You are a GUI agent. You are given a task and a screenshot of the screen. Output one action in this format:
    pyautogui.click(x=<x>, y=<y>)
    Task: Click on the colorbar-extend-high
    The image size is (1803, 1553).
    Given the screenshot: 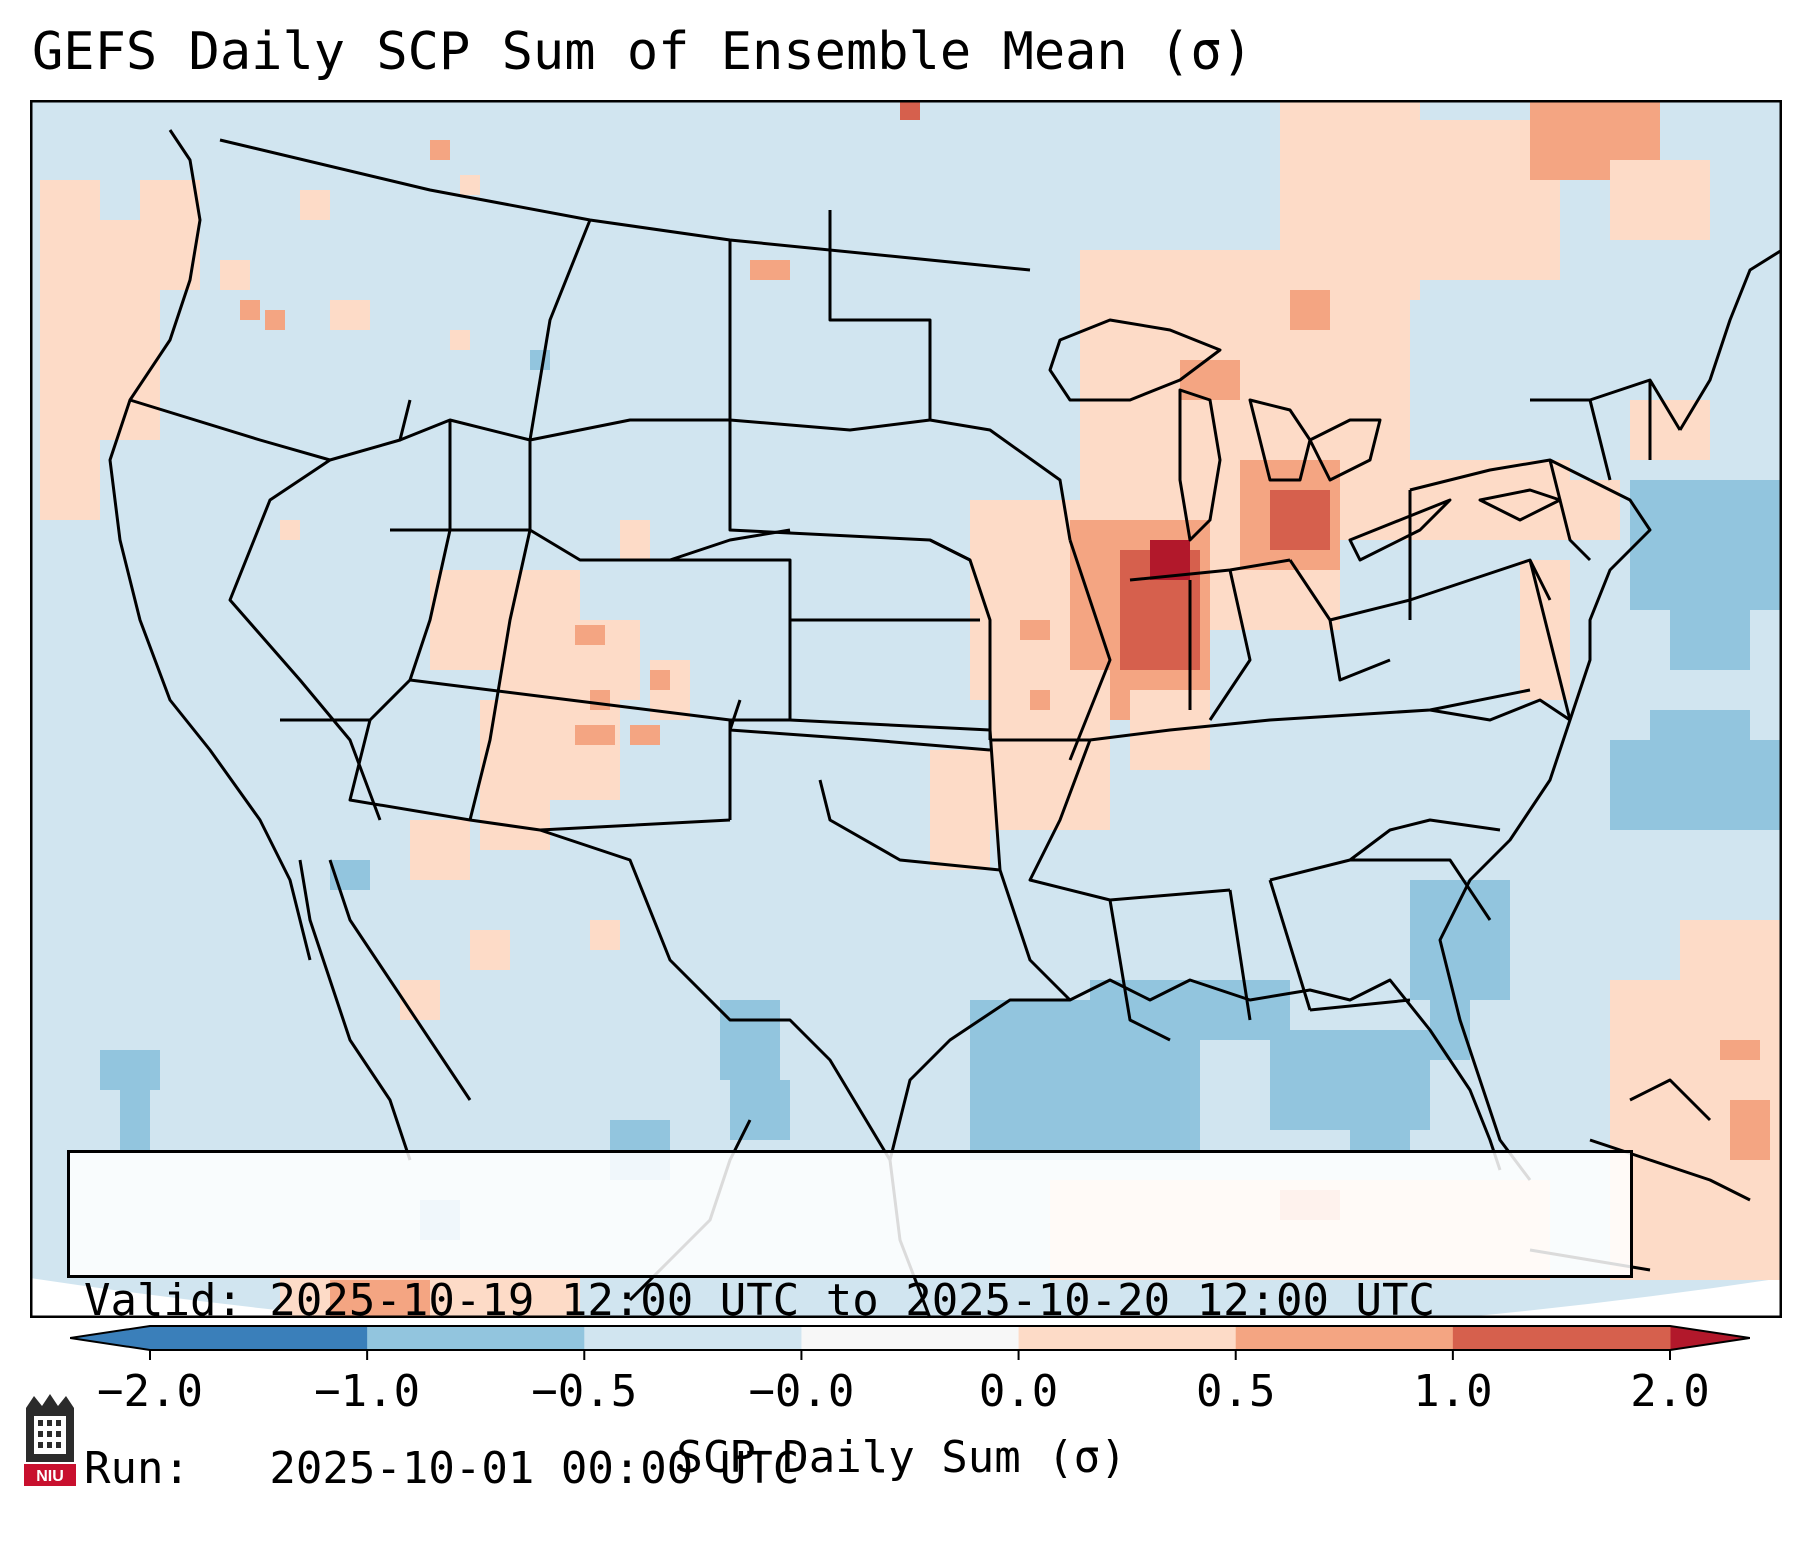 What is the action you would take?
    pyautogui.click(x=1710, y=1338)
    